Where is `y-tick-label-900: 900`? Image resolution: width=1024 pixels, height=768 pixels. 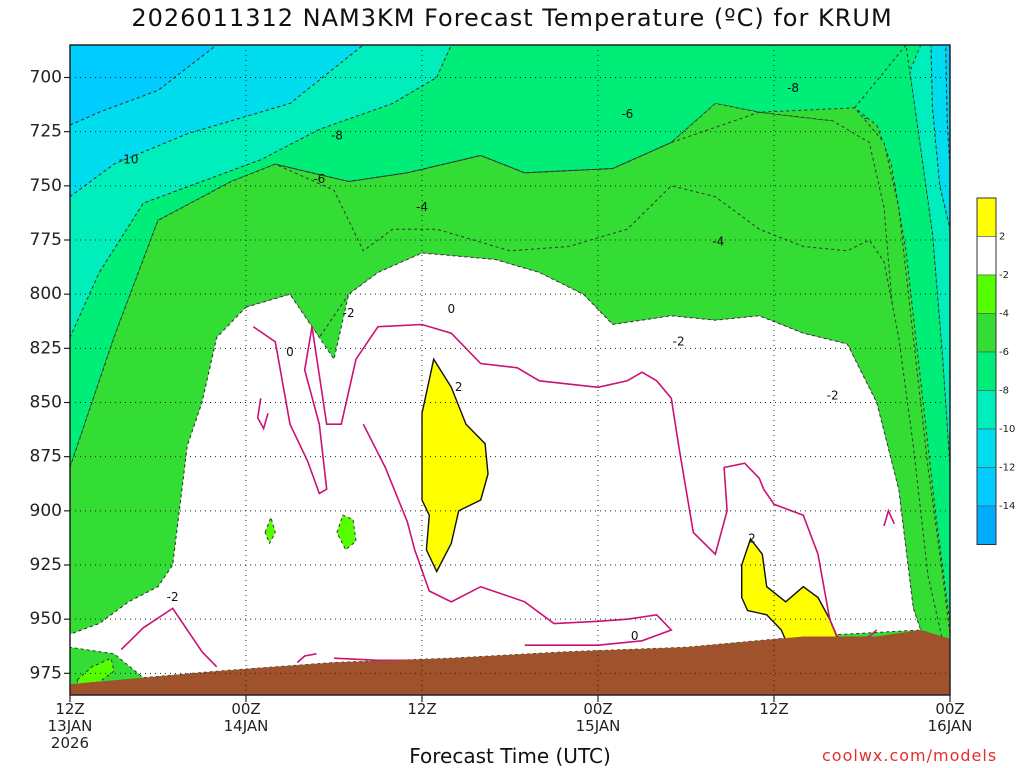
y-tick-label-900: 900 is located at coordinates (46, 511).